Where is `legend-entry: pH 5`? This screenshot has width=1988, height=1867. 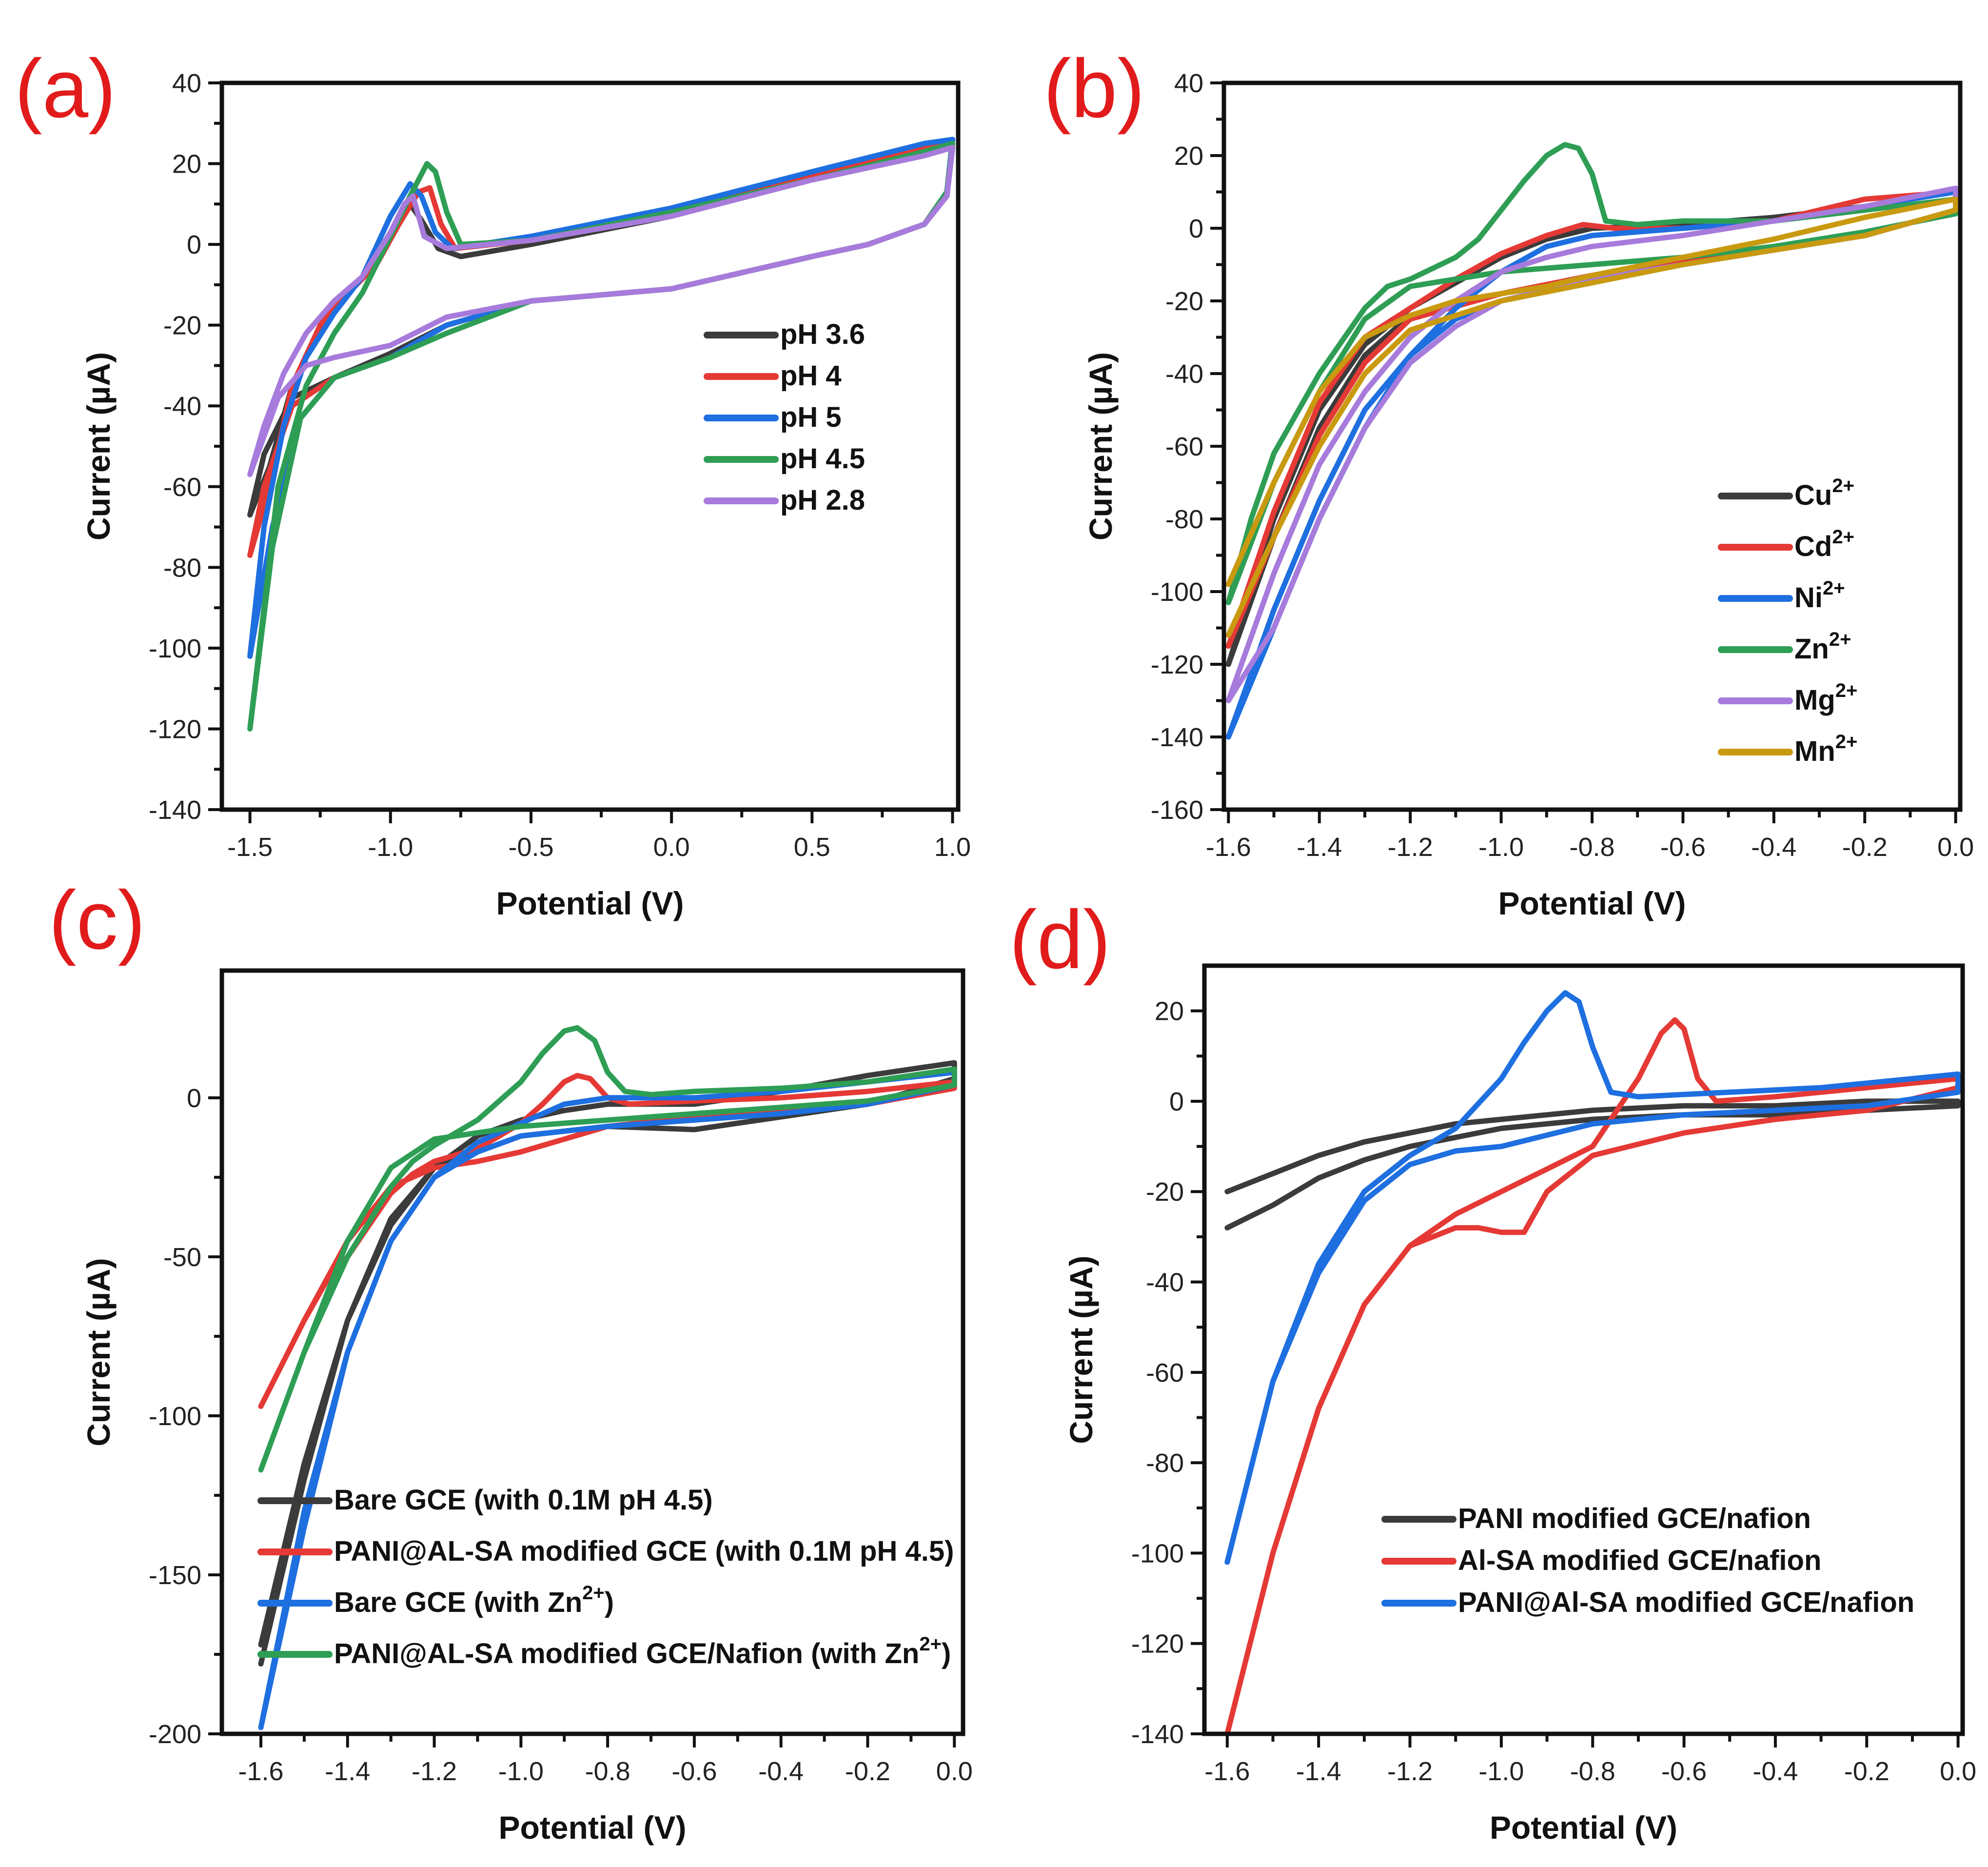 legend-entry: pH 5 is located at coordinates (811, 417).